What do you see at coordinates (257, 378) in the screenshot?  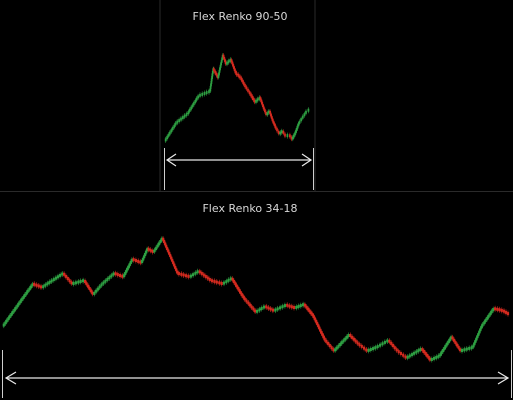 I see `bottom-range-arrow` at bounding box center [257, 378].